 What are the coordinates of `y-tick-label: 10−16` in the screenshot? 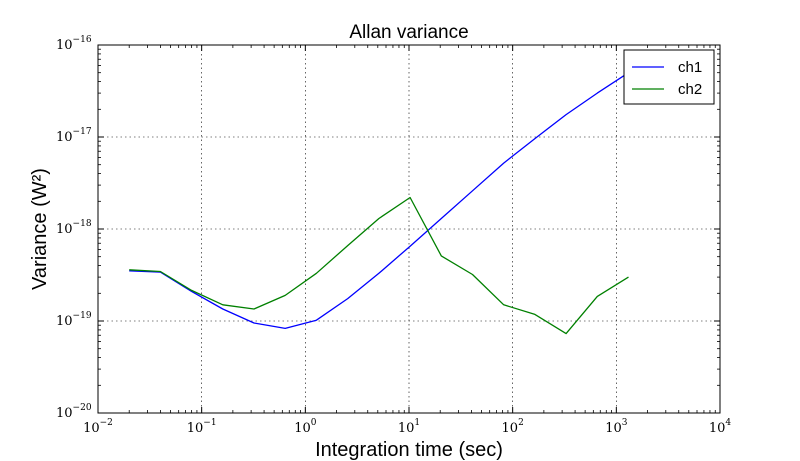 It's located at (74, 44).